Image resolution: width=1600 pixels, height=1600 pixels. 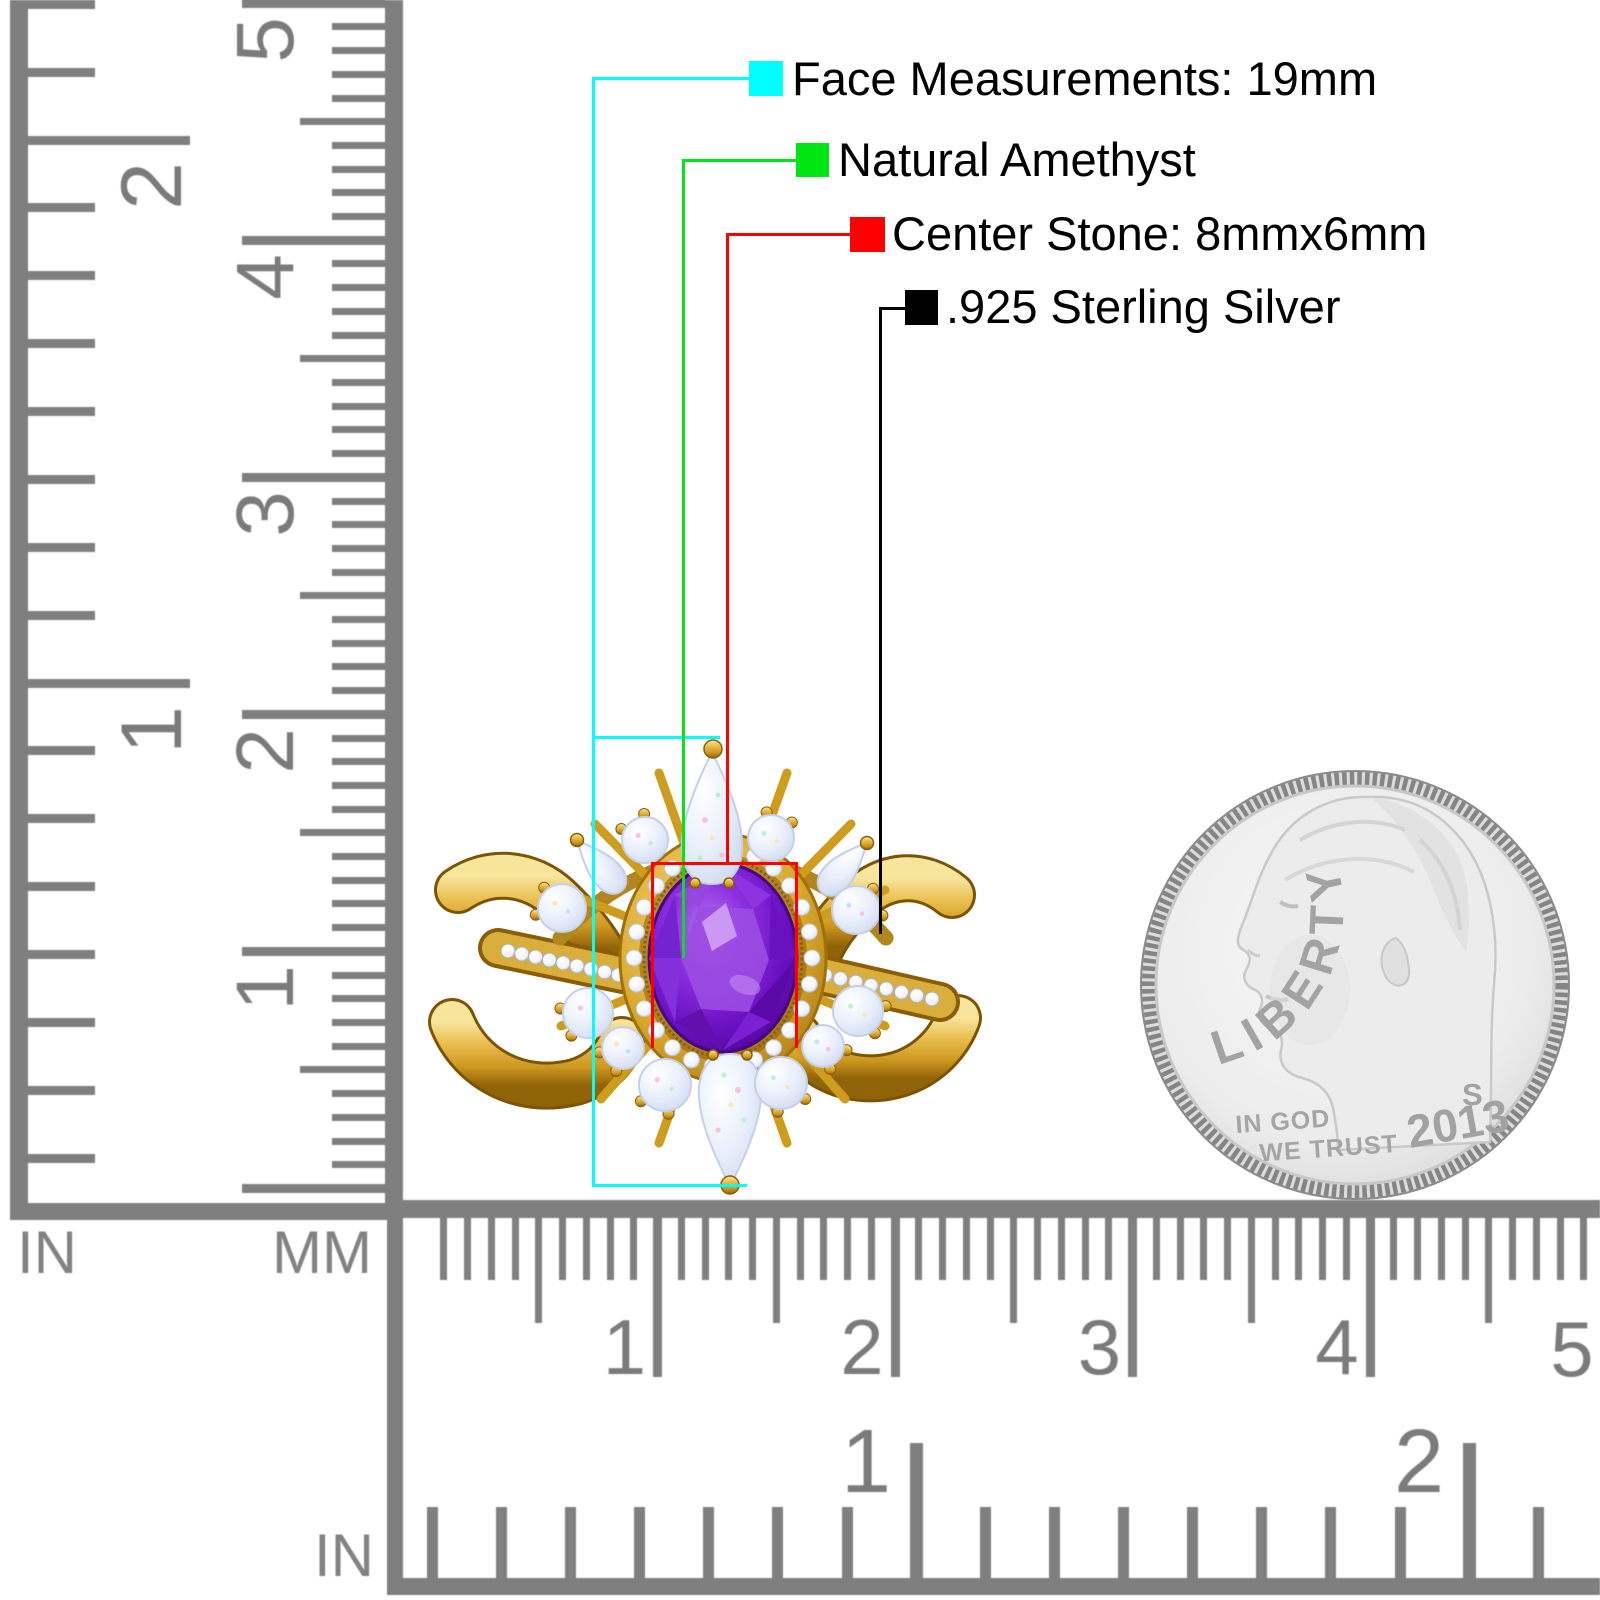 I want to click on amethyst-opal-ring, so click(x=705, y=967).